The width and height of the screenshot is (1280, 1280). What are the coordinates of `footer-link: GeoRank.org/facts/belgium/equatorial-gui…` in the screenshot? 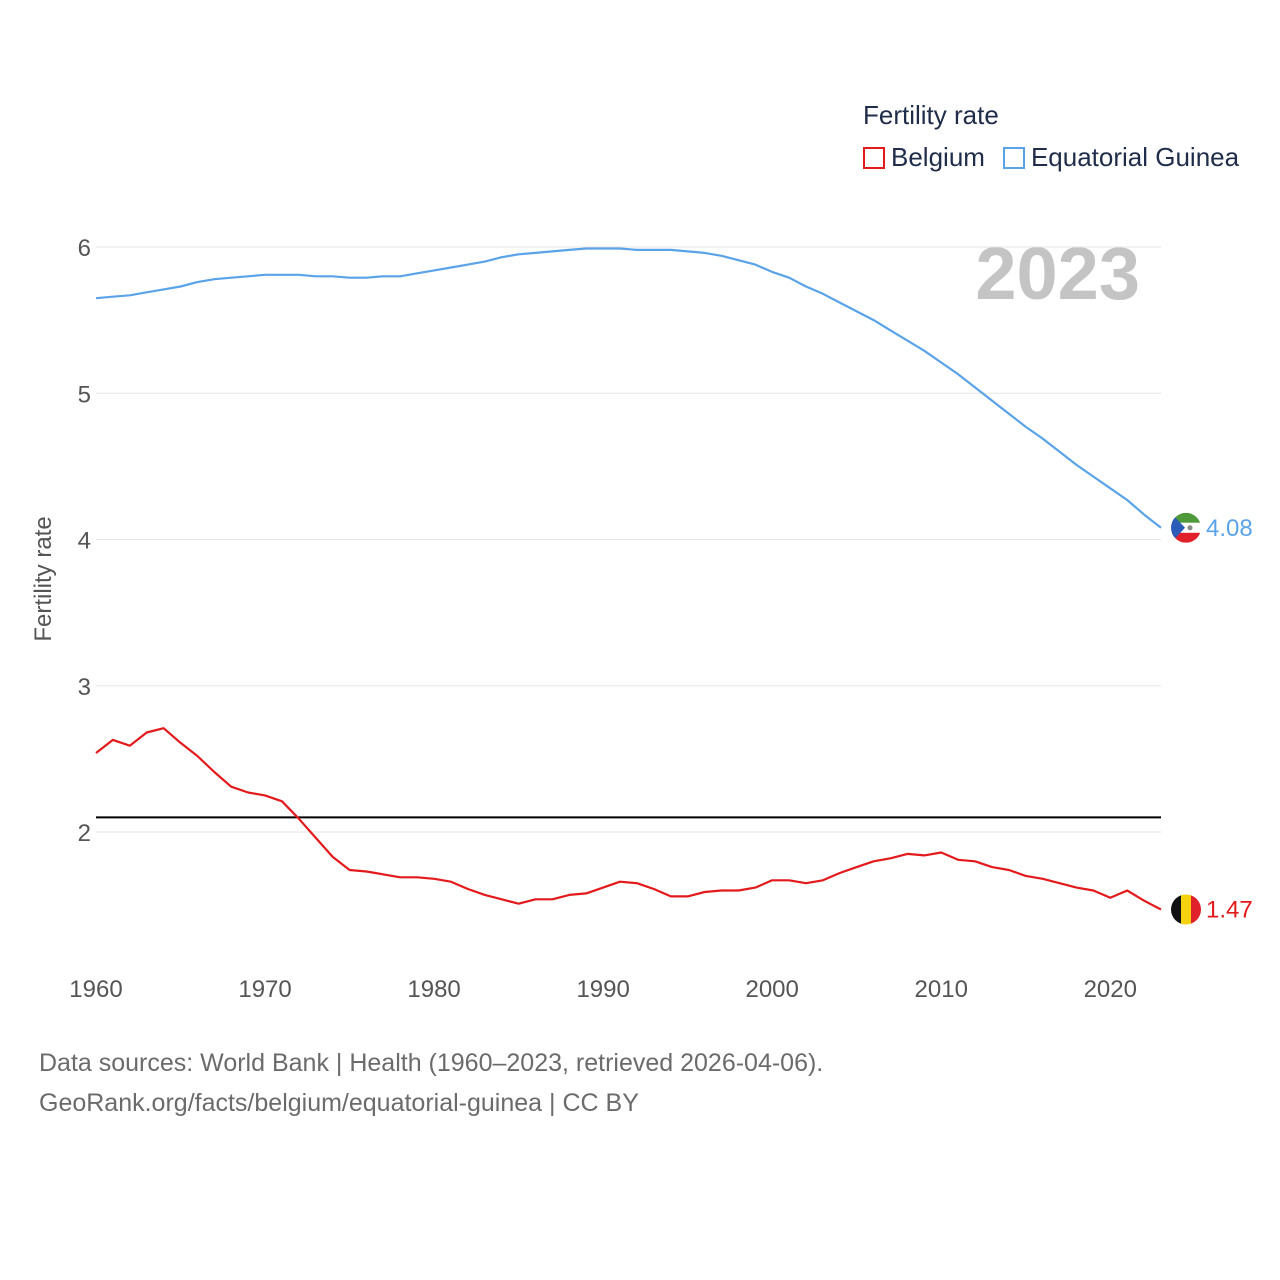 It's located at (339, 1103).